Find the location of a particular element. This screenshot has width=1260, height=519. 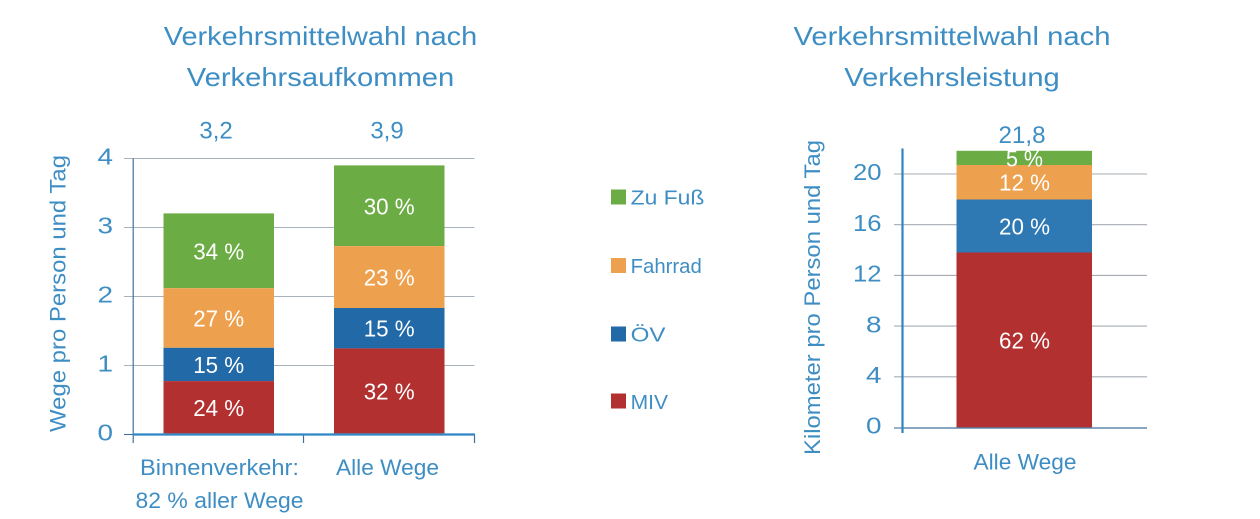

svg-text: Verkehrsaufkommen is located at coordinates (321, 77).